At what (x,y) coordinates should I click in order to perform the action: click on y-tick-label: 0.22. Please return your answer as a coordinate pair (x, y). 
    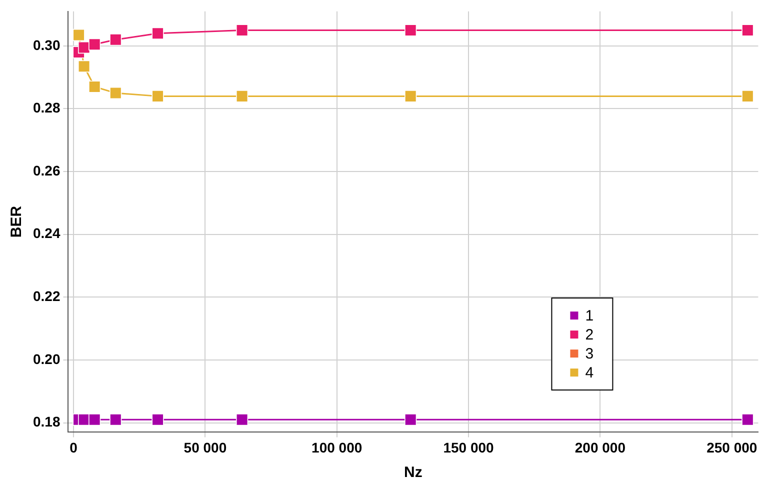
    Looking at the image, I should click on (46, 296).